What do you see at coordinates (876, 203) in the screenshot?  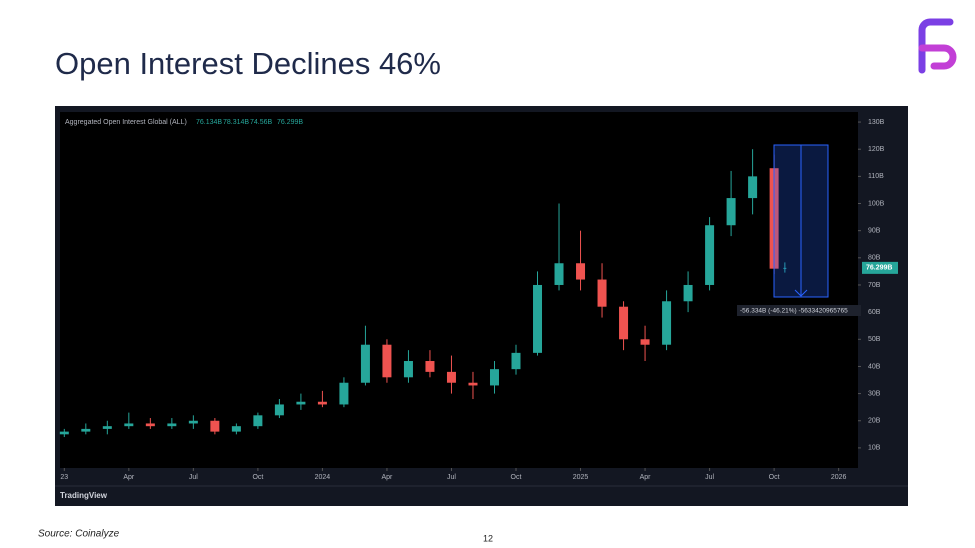 I see `y-tick-label: 100B` at bounding box center [876, 203].